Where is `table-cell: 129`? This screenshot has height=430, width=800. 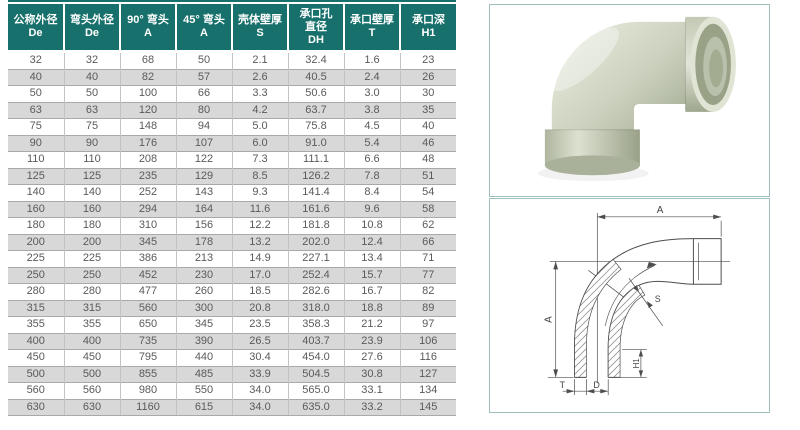
table-cell: 129 is located at coordinates (203, 176).